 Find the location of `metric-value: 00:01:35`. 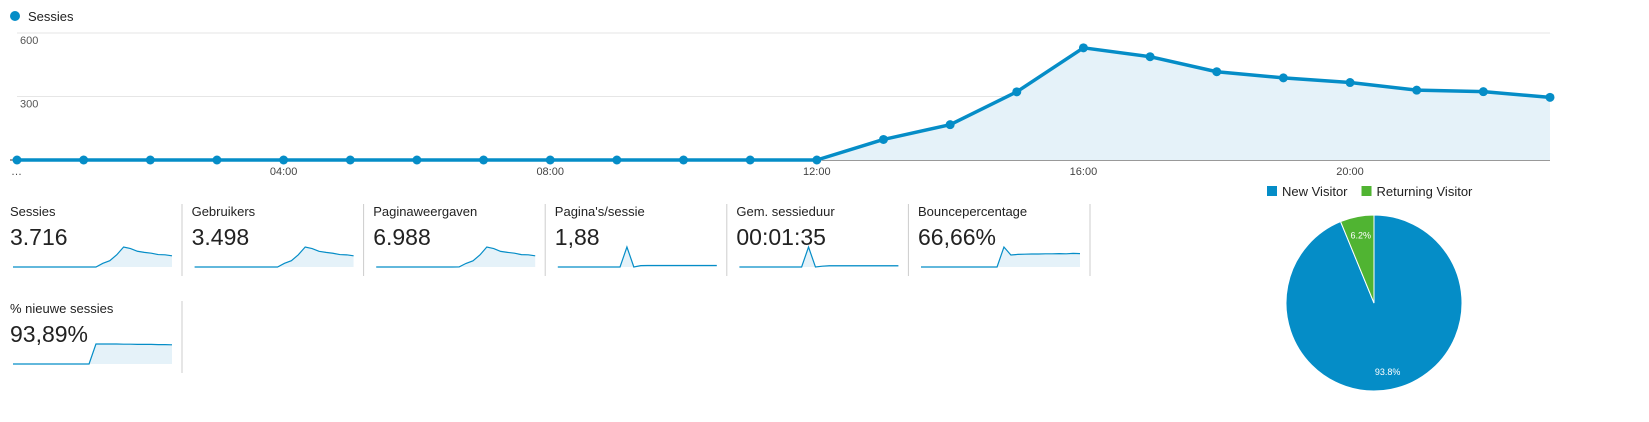

metric-value: 00:01:35 is located at coordinates (781, 237).